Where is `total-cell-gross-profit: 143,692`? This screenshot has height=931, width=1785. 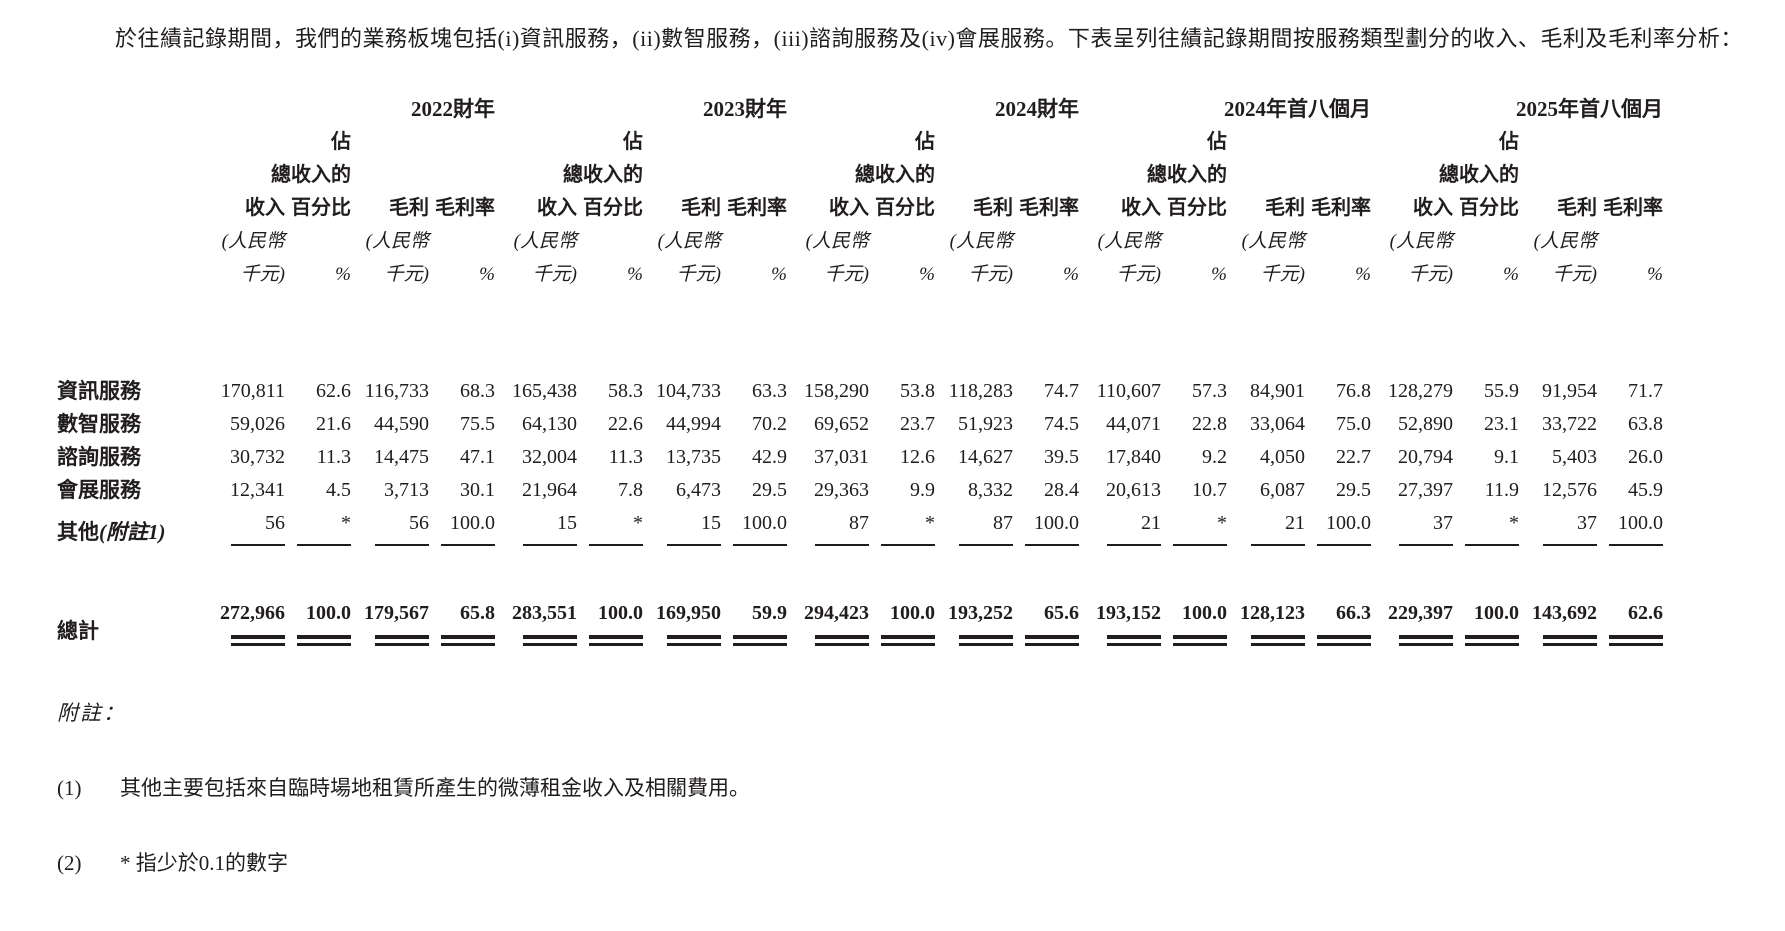 total-cell-gross-profit: 143,692 is located at coordinates (1558, 622).